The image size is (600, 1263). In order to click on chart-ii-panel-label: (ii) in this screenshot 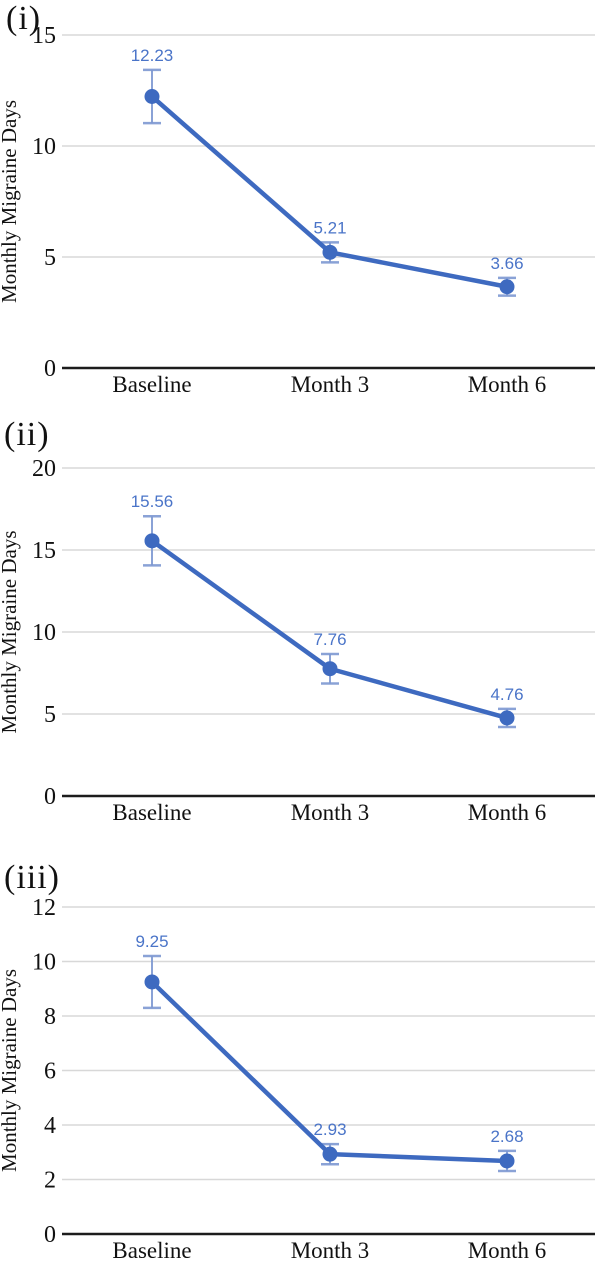, I will do `click(27, 434)`.